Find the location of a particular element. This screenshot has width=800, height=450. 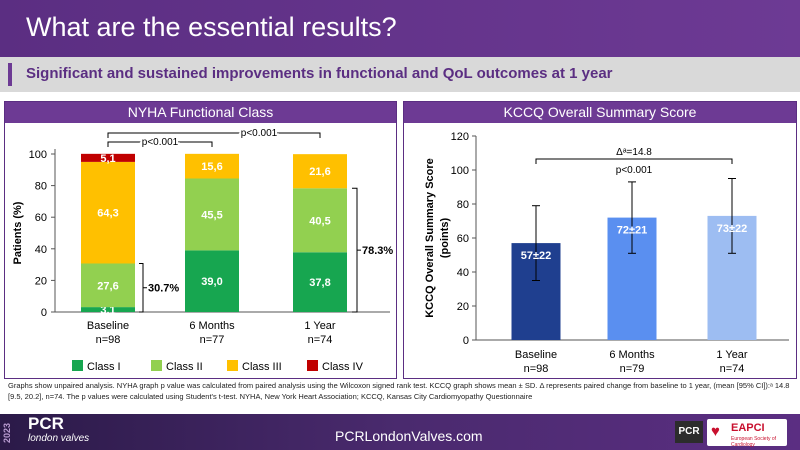

kccq-data-label: 73±22 is located at coordinates (732, 229).